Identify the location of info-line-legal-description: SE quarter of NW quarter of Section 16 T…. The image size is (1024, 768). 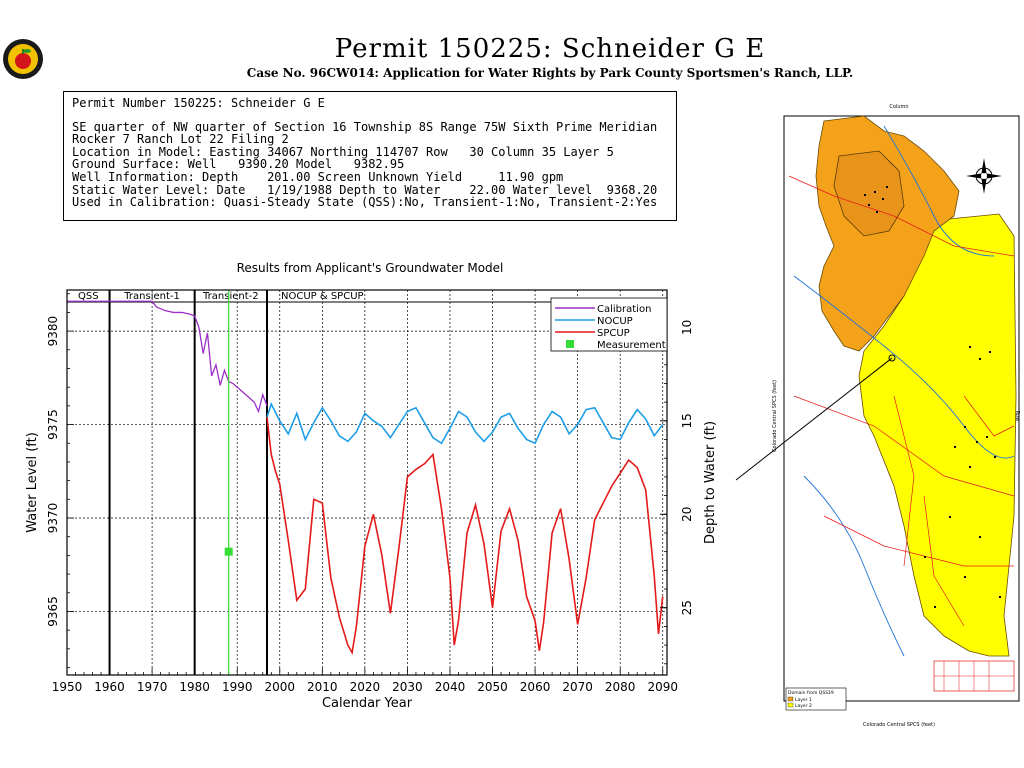
(365, 126).